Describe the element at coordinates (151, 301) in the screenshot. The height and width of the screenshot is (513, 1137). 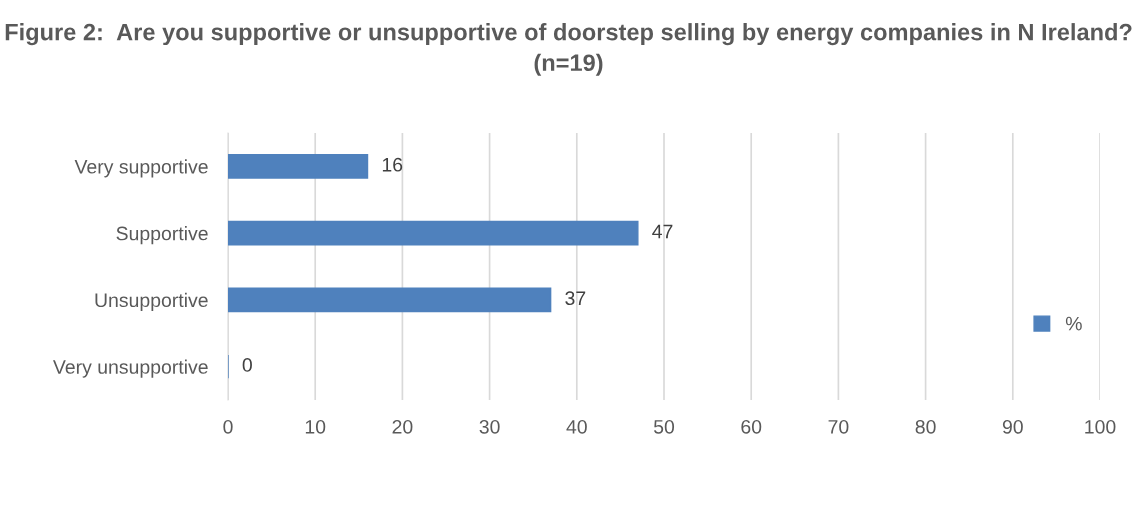
I see `y-tick-label: Unsupportive` at that location.